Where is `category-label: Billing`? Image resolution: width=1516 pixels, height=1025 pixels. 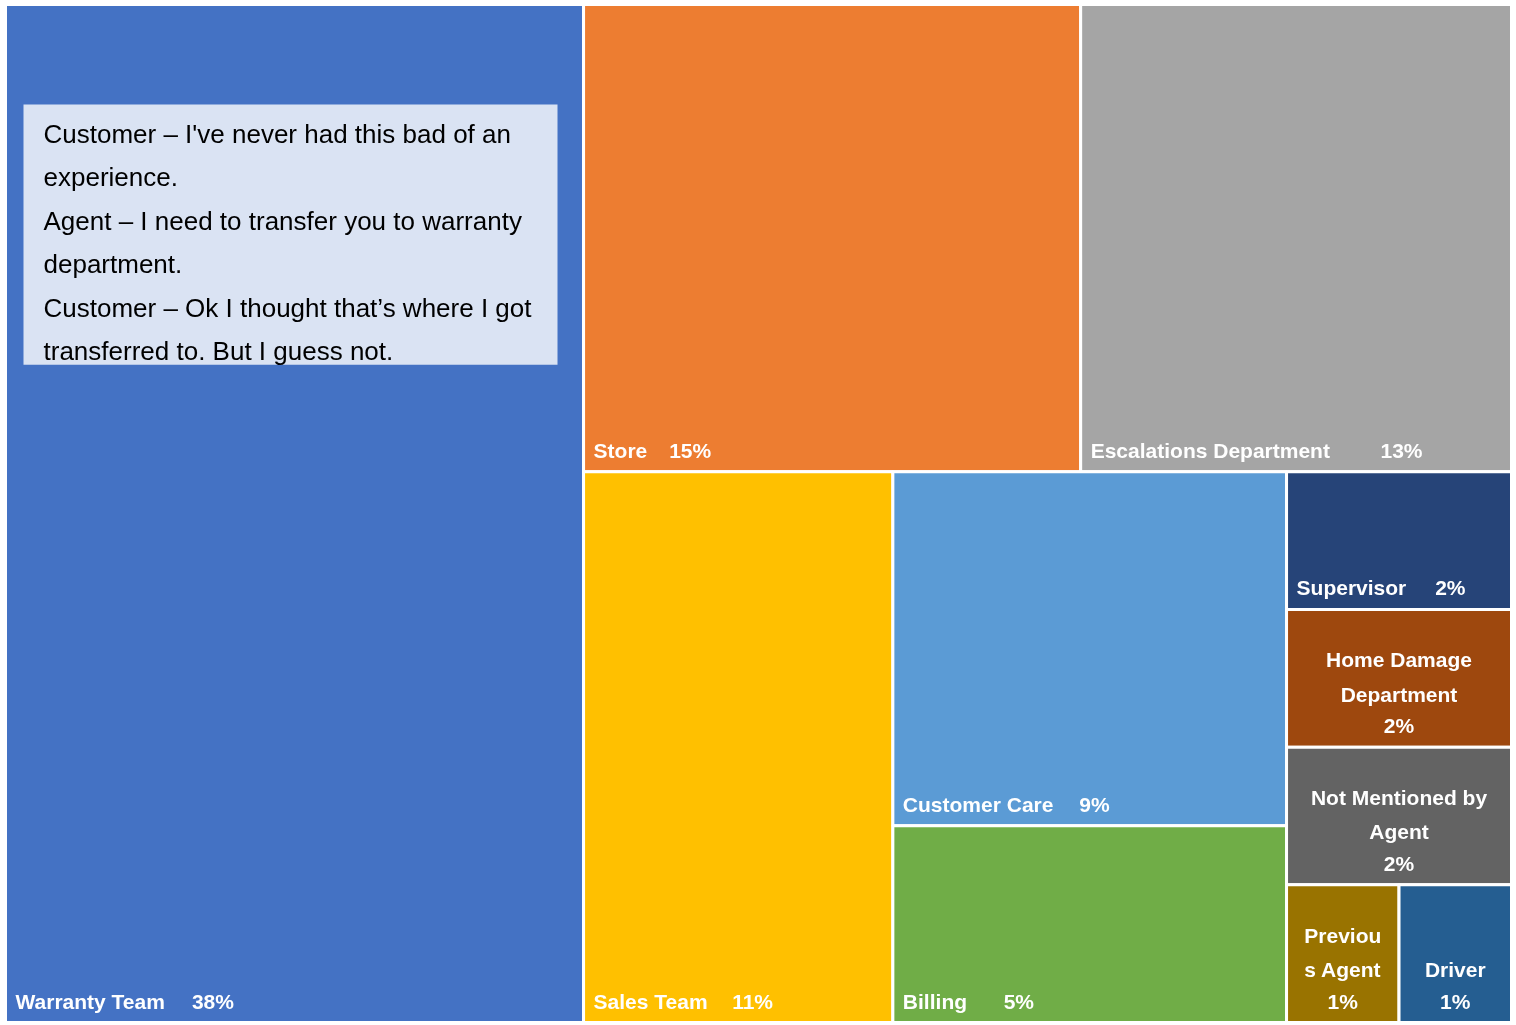 category-label: Billing is located at coordinates (935, 1001).